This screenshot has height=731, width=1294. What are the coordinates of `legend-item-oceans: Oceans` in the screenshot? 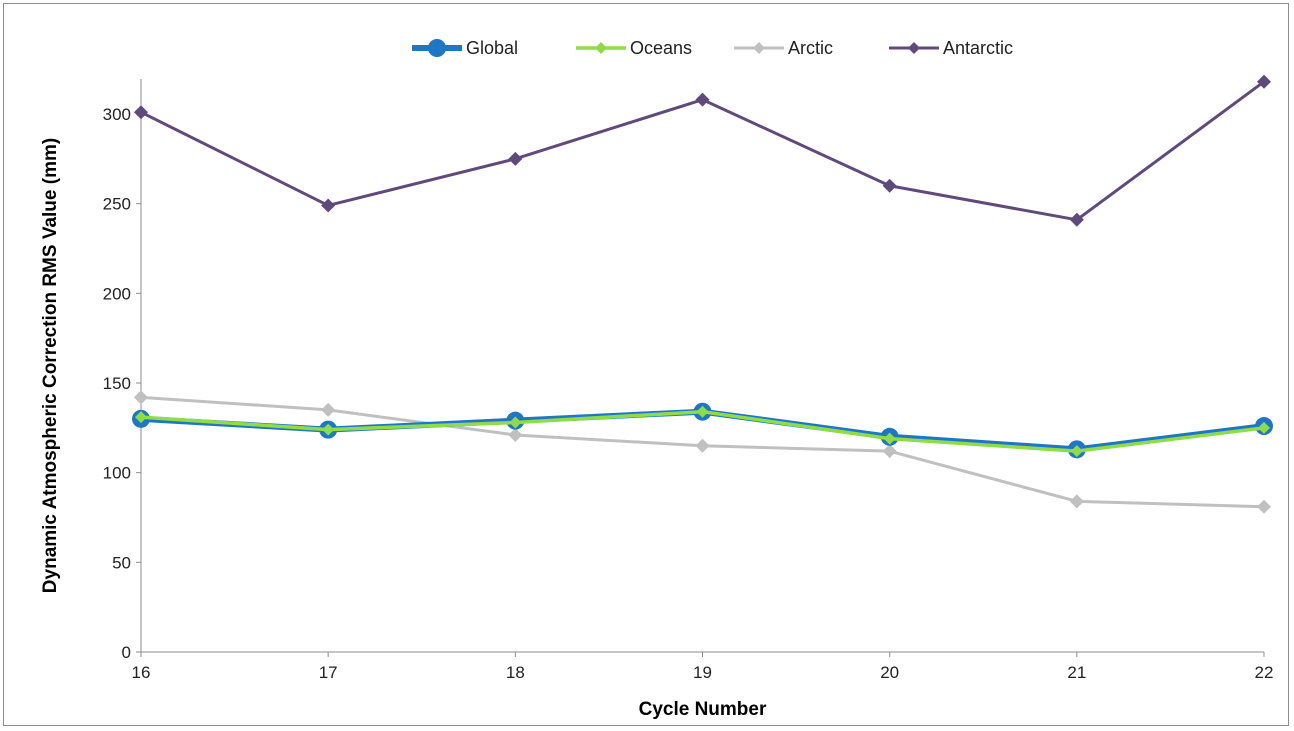 It's located at (634, 48).